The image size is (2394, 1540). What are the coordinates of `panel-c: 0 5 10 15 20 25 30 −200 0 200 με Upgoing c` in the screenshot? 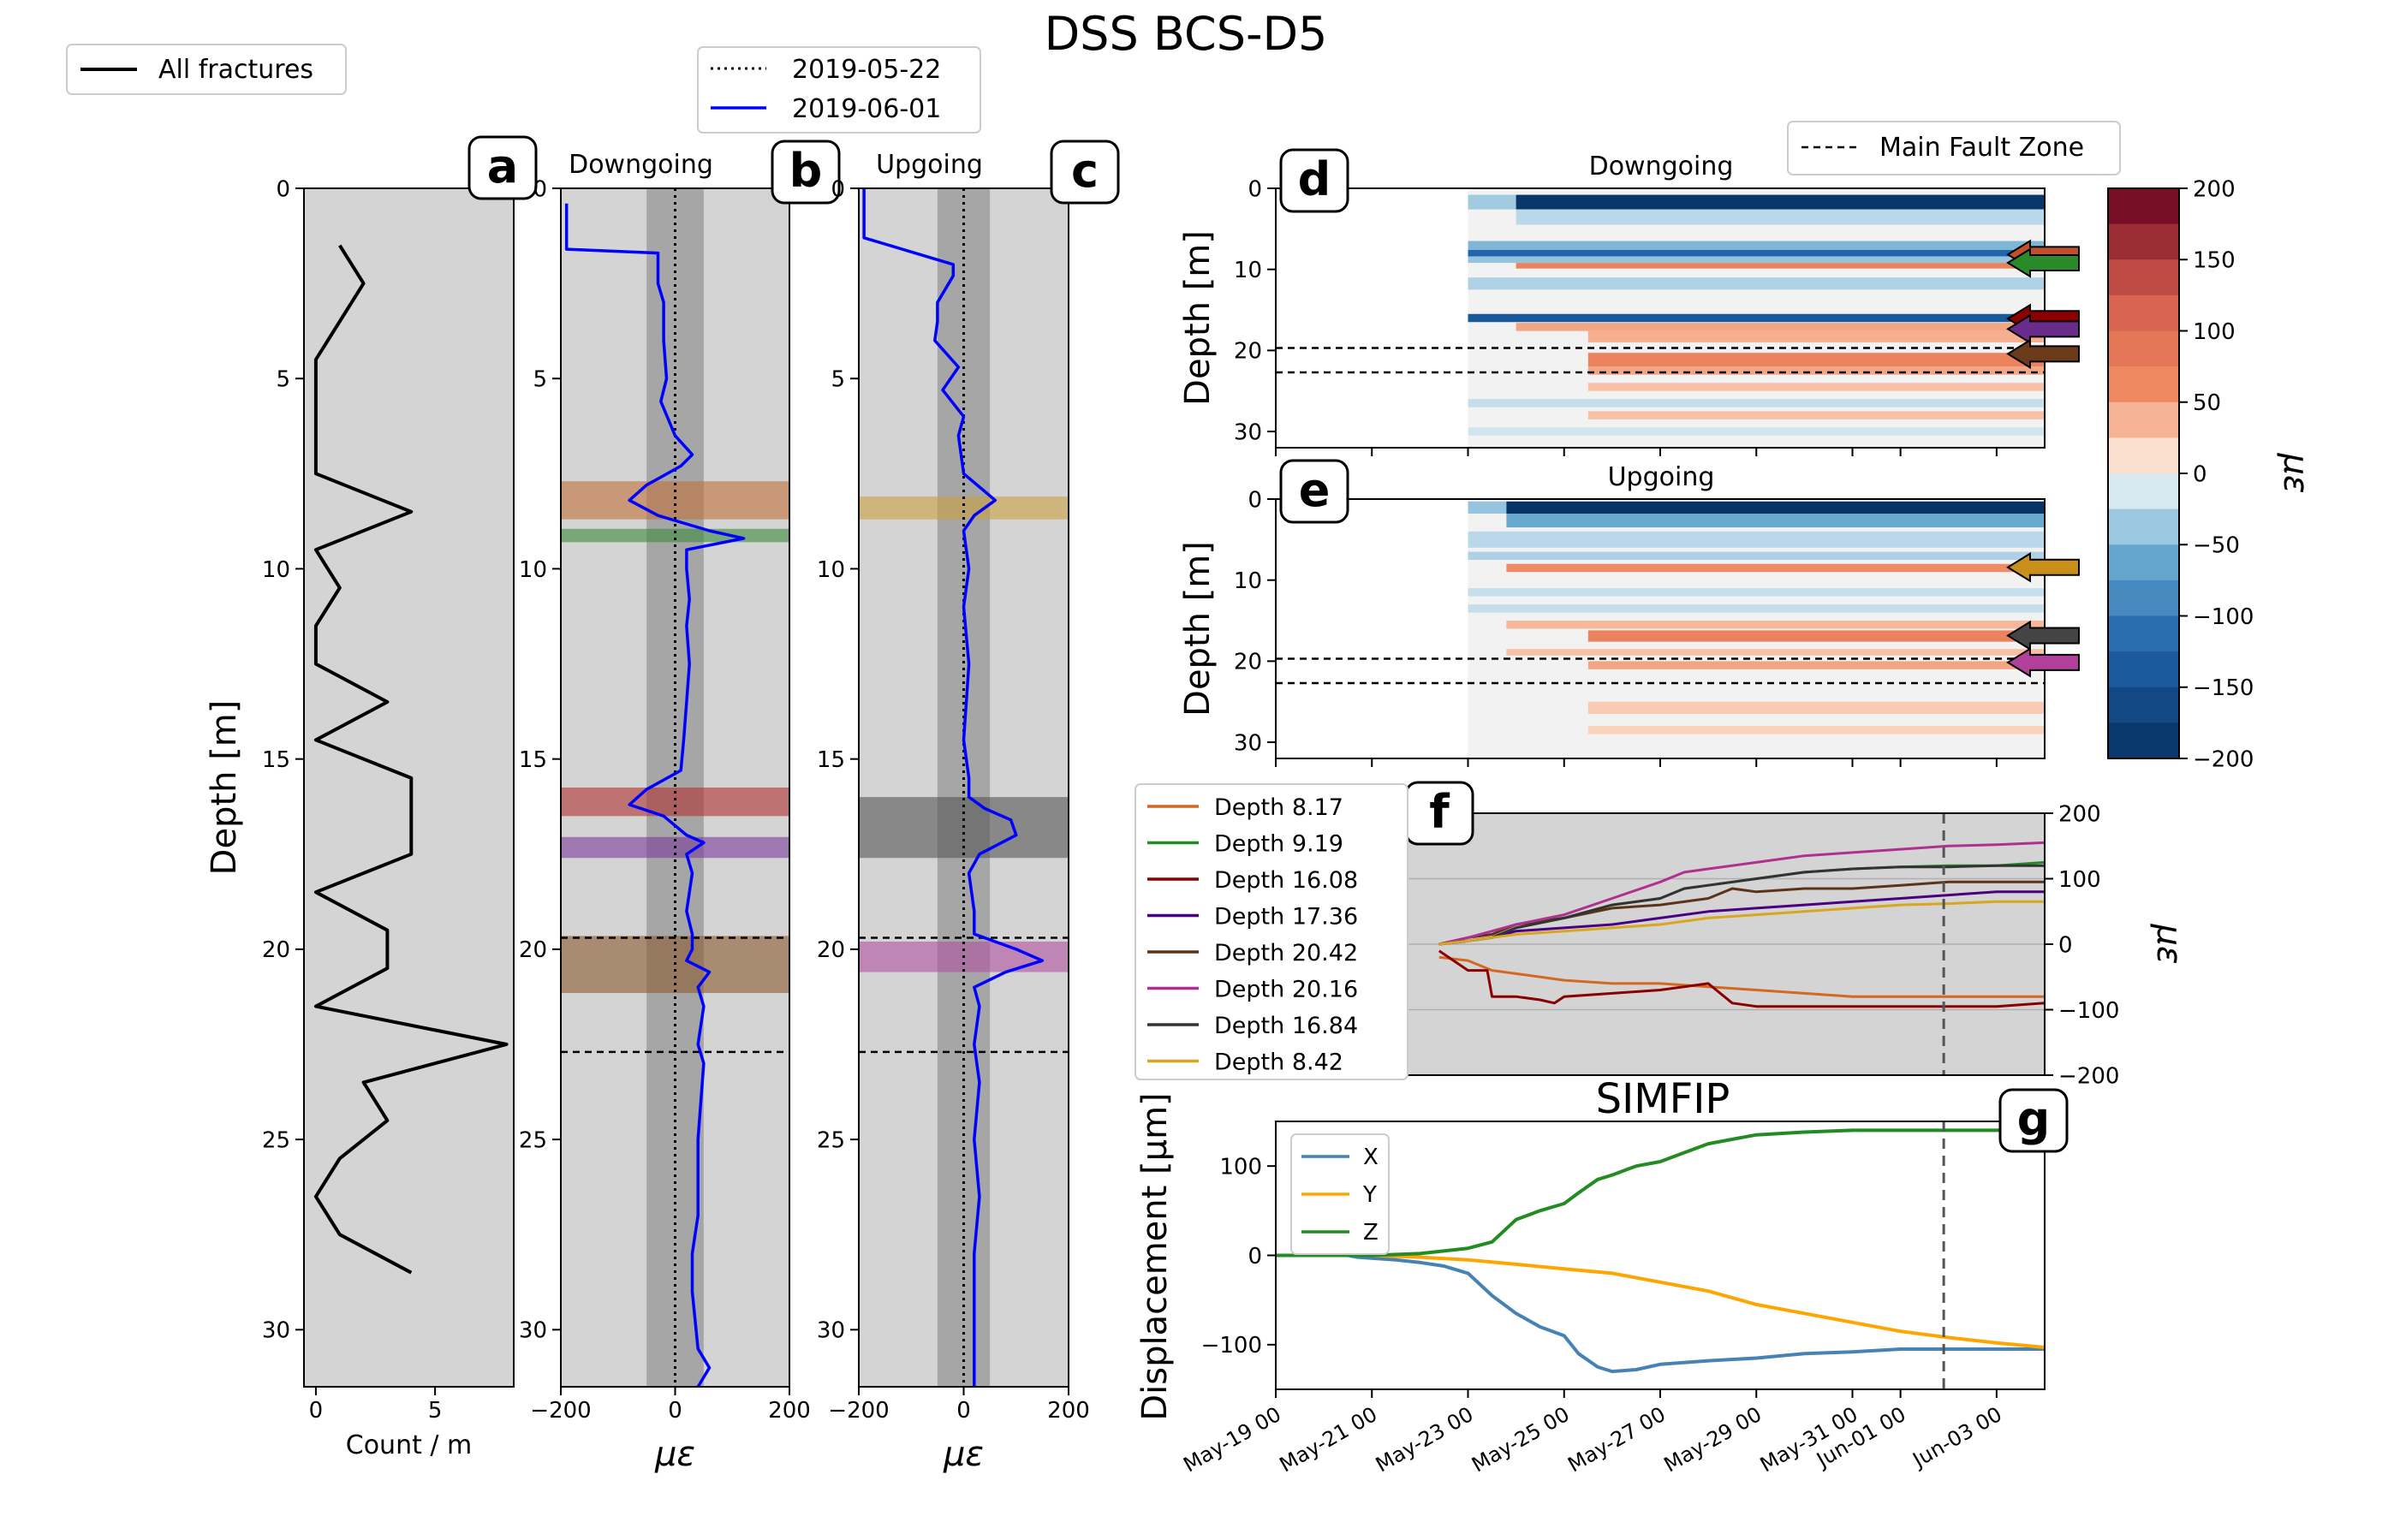 It's located at (969, 807).